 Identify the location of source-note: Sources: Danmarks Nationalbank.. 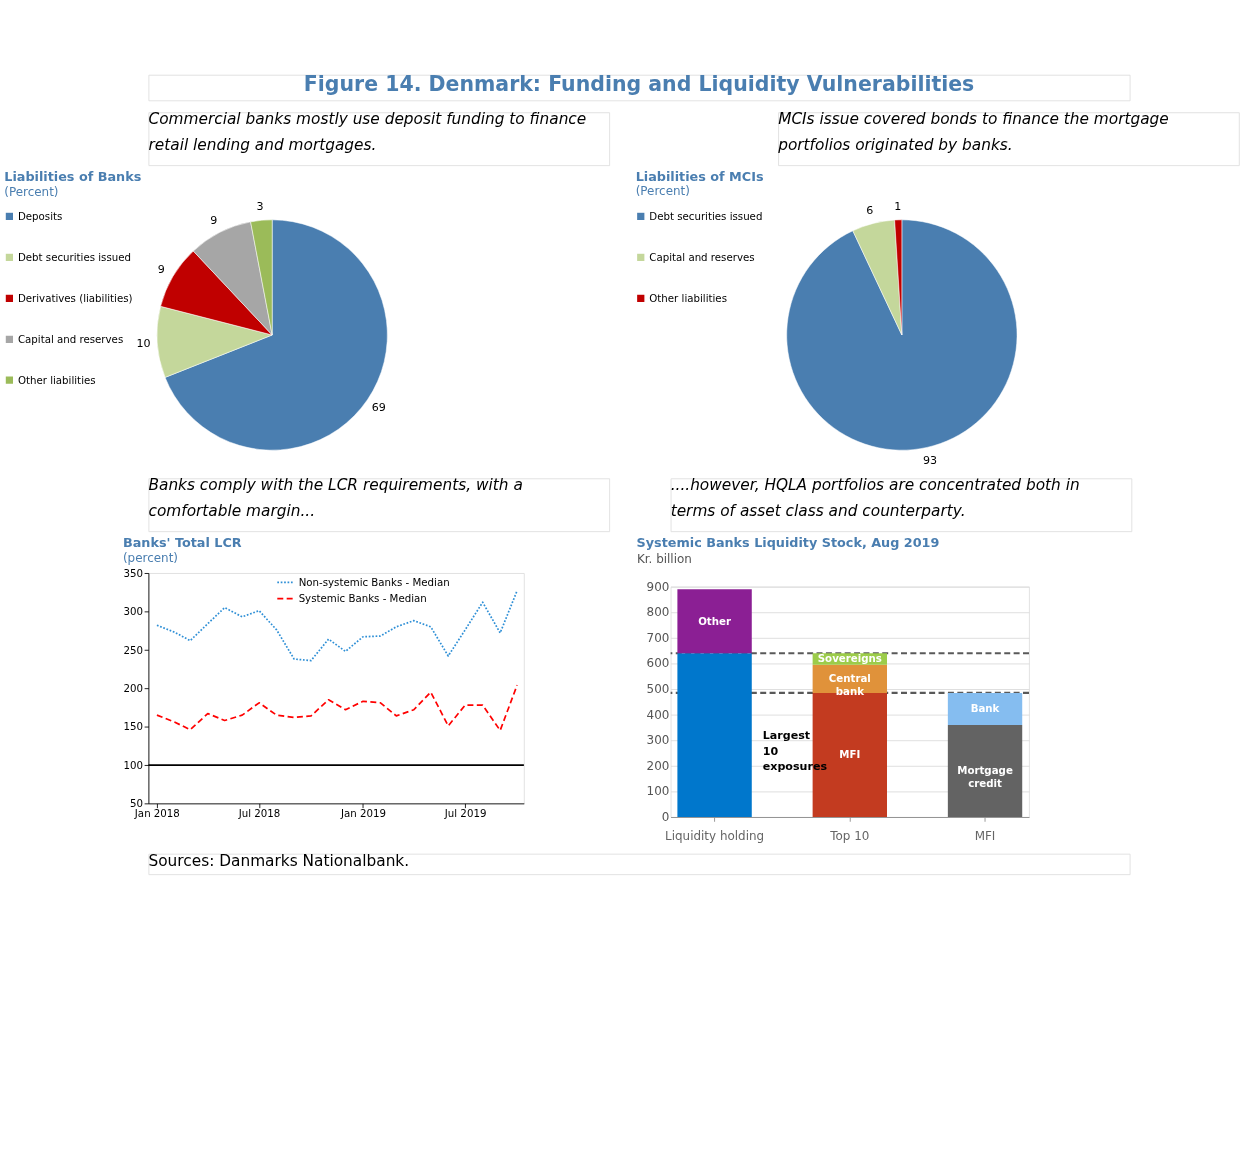
(279, 860).